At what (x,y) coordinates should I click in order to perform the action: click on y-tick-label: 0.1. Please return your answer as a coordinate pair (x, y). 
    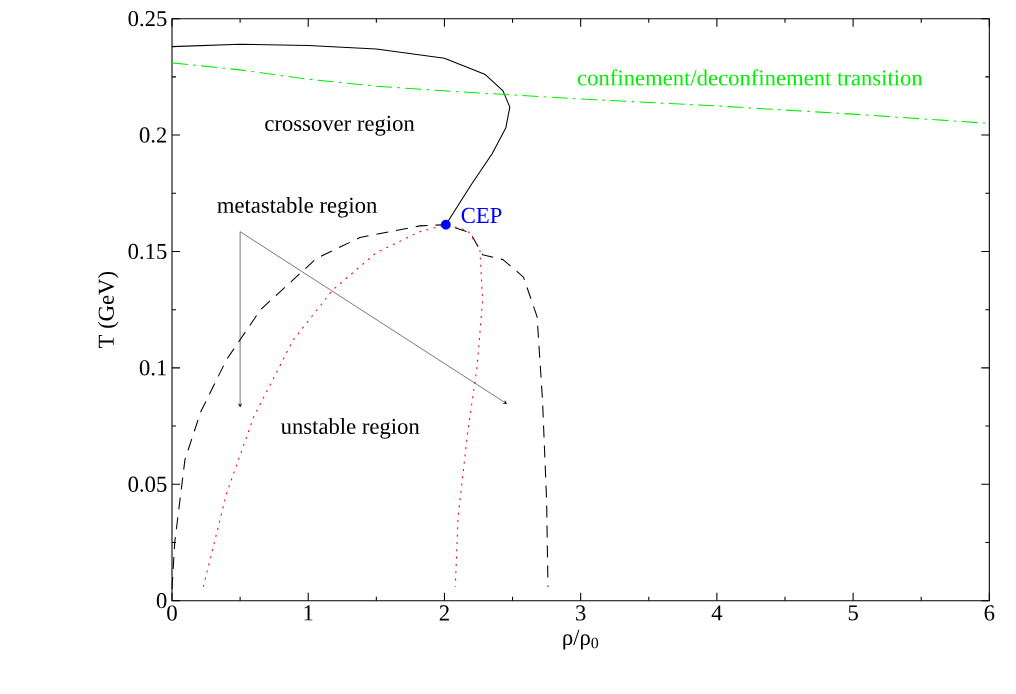
    Looking at the image, I should click on (152, 368).